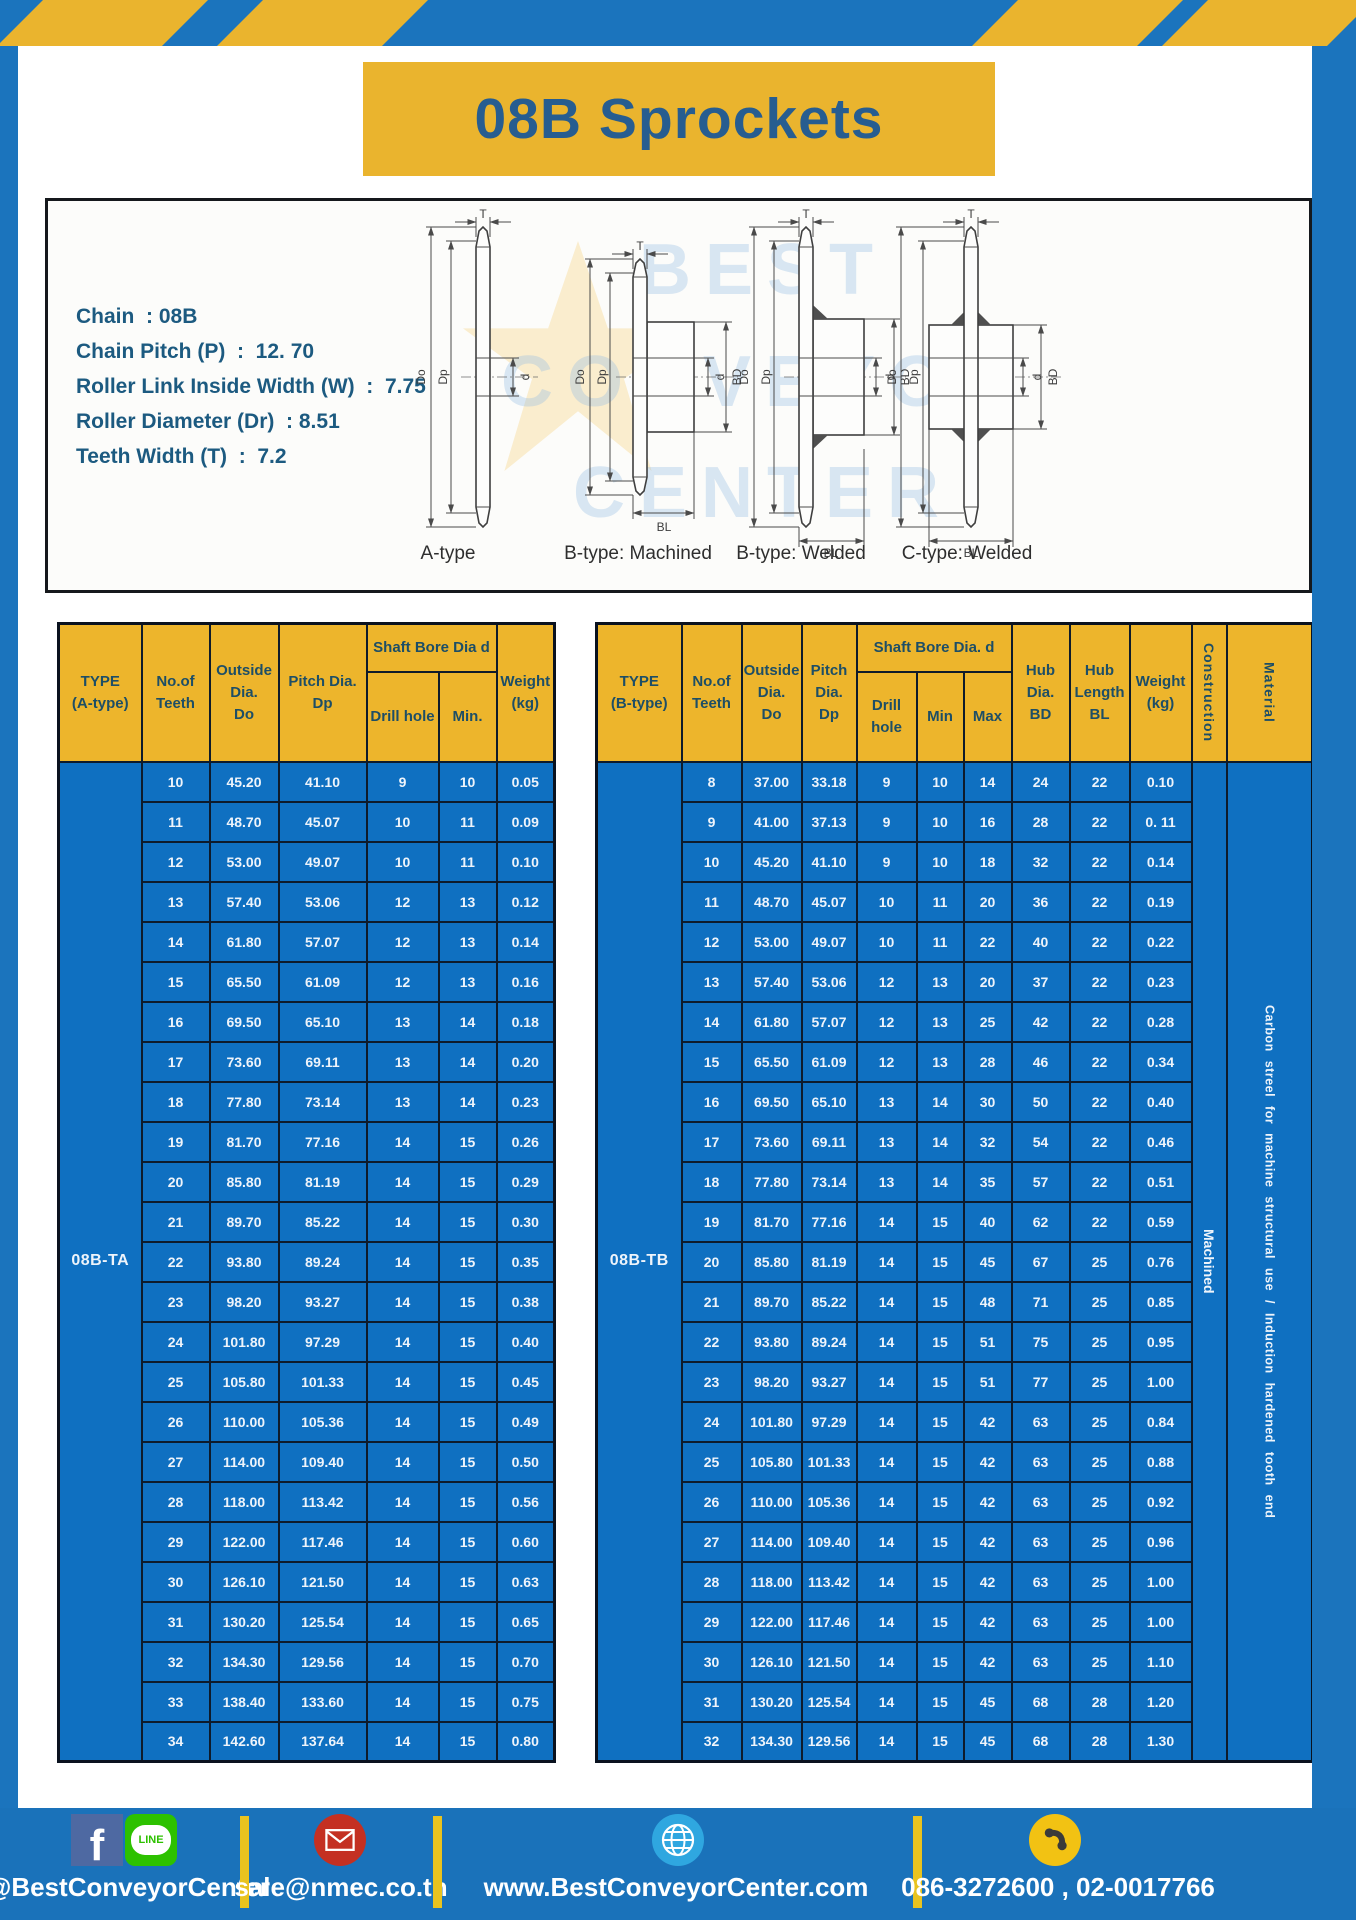 This screenshot has width=1356, height=1920. What do you see at coordinates (244, 901) in the screenshot?
I see `table-cell: 57.40` at bounding box center [244, 901].